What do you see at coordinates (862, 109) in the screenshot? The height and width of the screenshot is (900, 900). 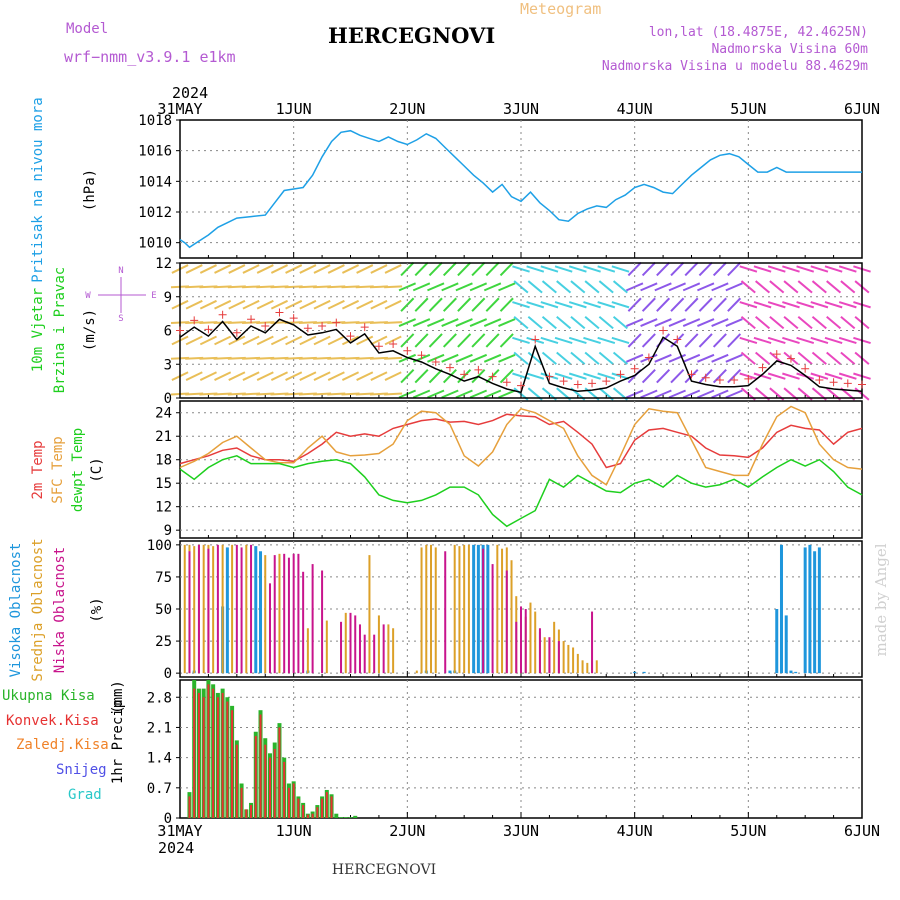 I see `time-tick-label-top: 6JUN` at bounding box center [862, 109].